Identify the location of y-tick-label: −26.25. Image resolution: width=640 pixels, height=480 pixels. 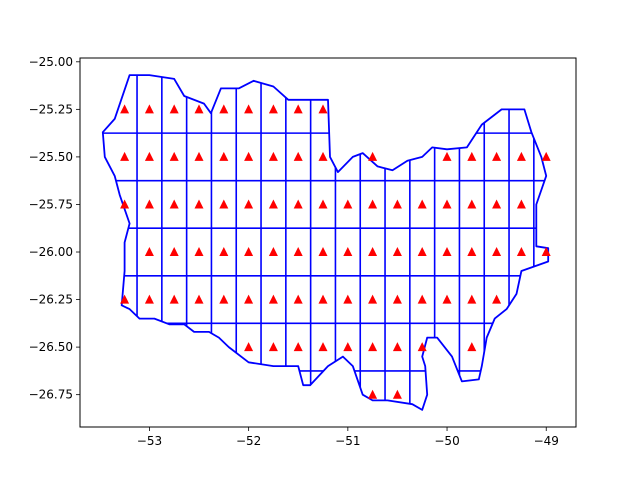
(51, 300).